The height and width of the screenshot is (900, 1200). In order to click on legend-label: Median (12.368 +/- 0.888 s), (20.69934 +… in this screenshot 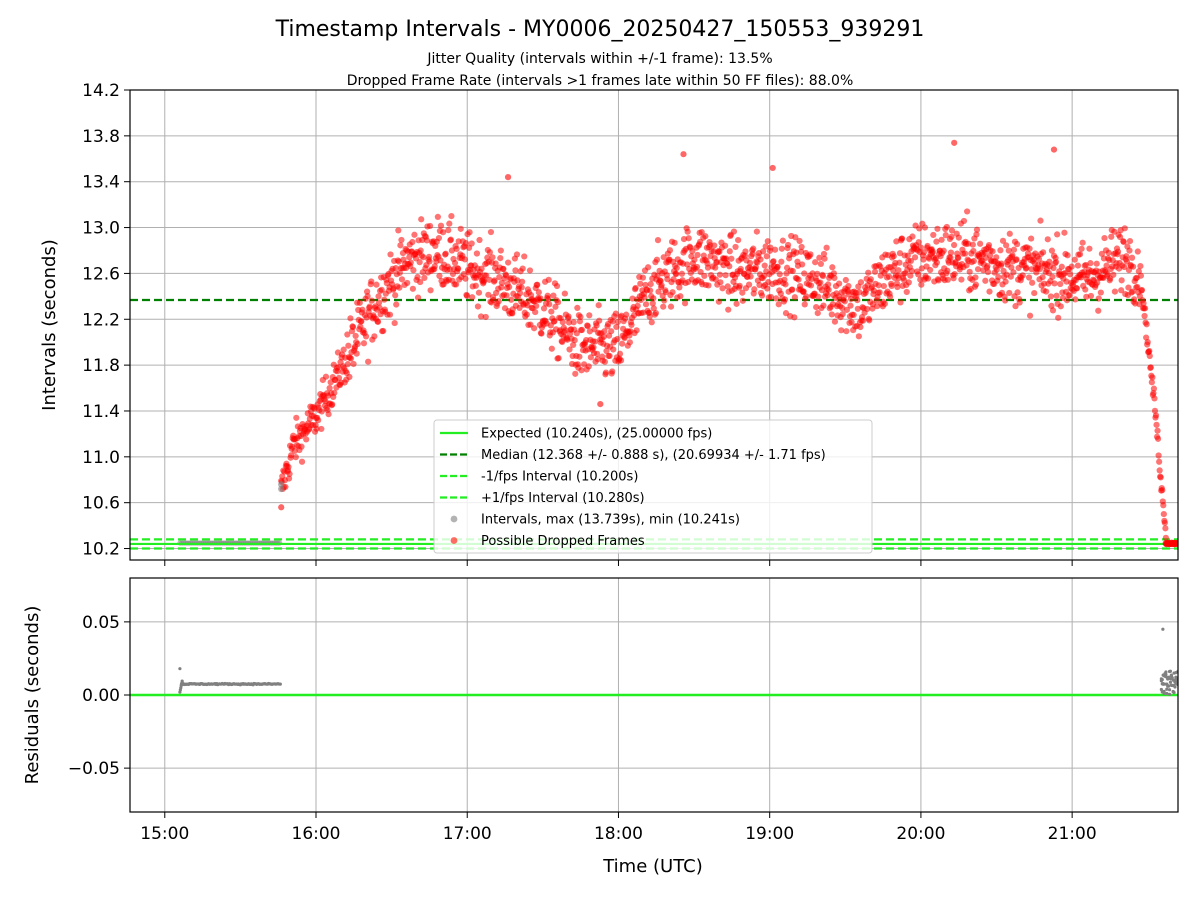, I will do `click(653, 455)`.